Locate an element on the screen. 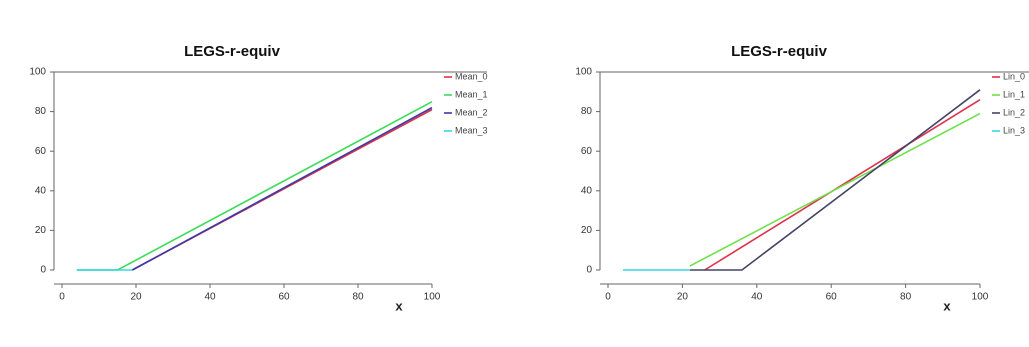 The image size is (1029, 347). legend-label: Mean_1 is located at coordinates (471, 94).